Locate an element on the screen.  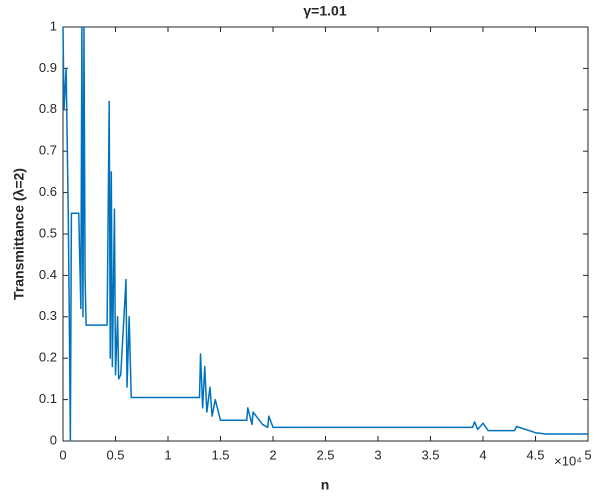
y-tick-label: 0.9 is located at coordinates (48, 67).